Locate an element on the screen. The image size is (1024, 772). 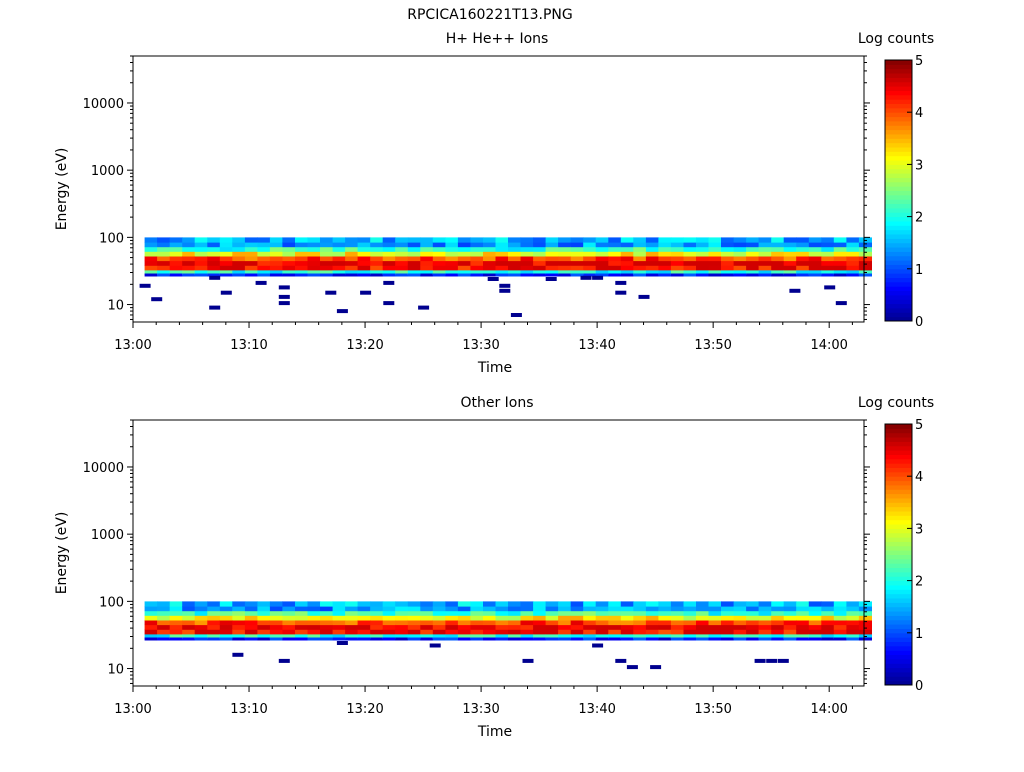
data-point is located at coordinates (644, 296).